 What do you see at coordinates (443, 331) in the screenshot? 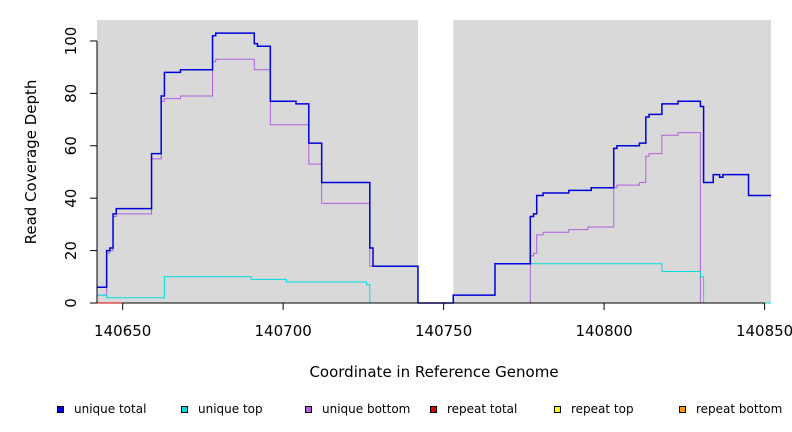
I see `x-tick-label: 140750` at bounding box center [443, 331].